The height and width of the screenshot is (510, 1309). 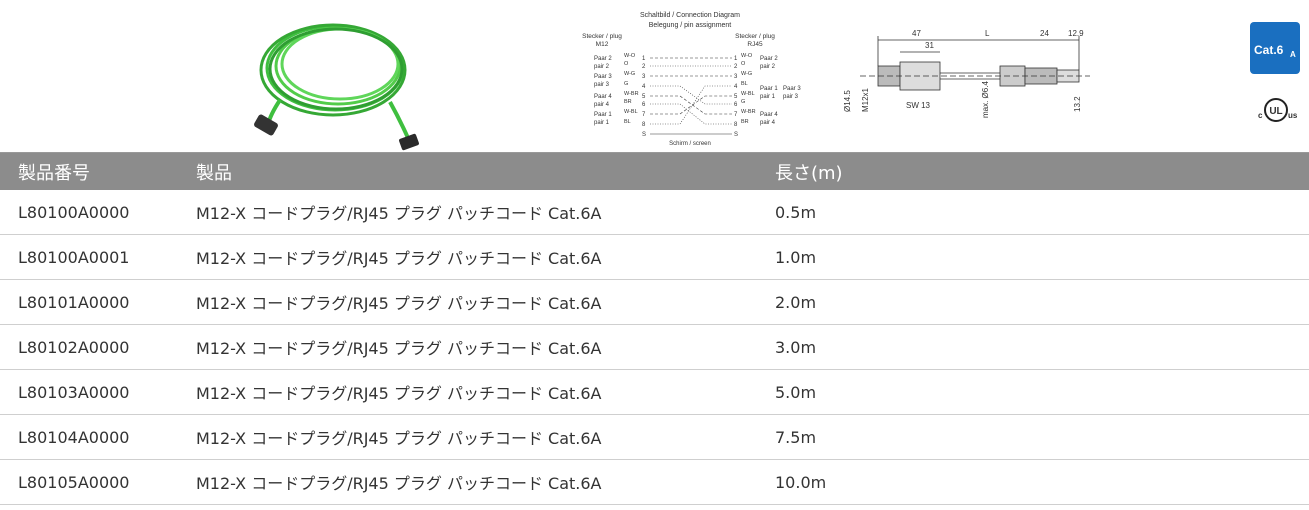 I want to click on header-cell: 製品番号, so click(x=98, y=171).